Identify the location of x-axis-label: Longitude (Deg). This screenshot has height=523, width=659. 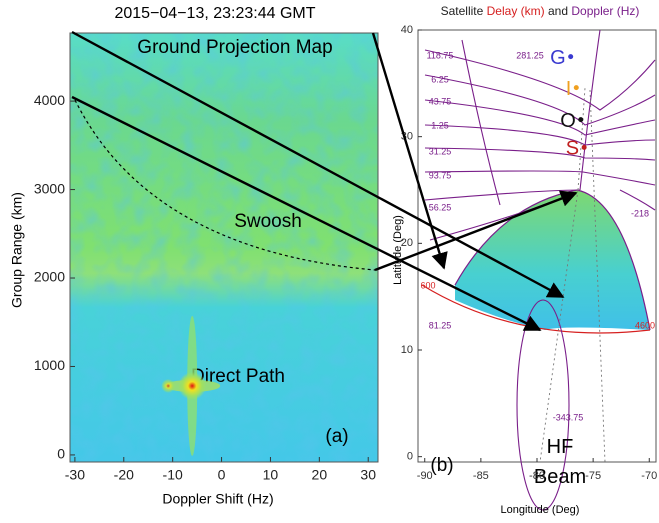
(540, 510).